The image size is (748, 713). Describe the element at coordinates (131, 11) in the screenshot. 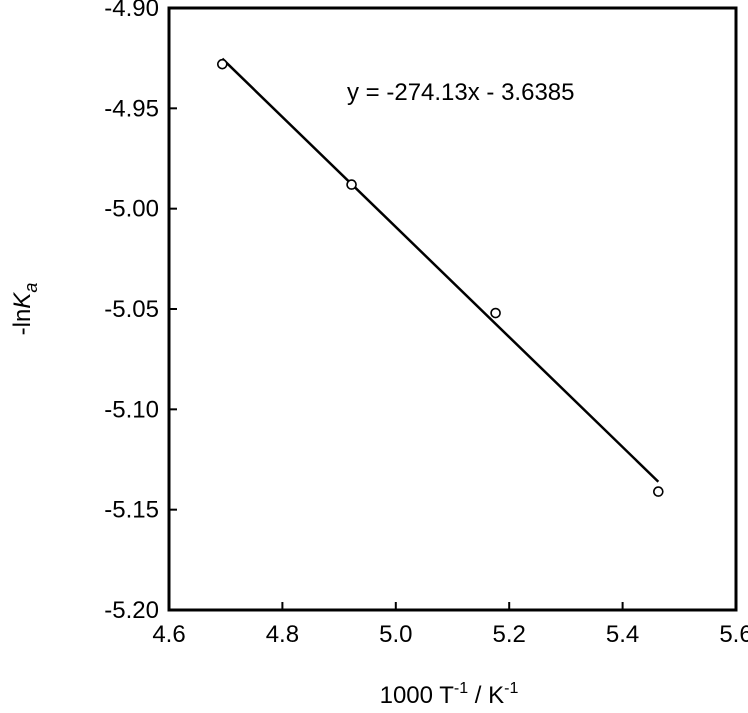

I see `y-tick-label: -4.90` at that location.